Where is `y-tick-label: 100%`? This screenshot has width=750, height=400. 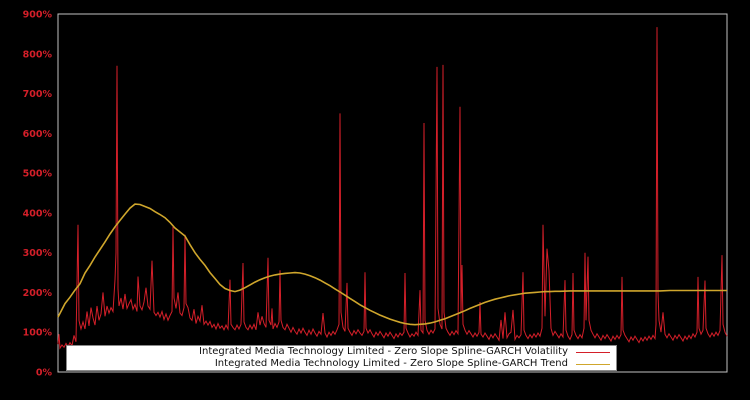
y-tick-label: 100% is located at coordinates (38, 333).